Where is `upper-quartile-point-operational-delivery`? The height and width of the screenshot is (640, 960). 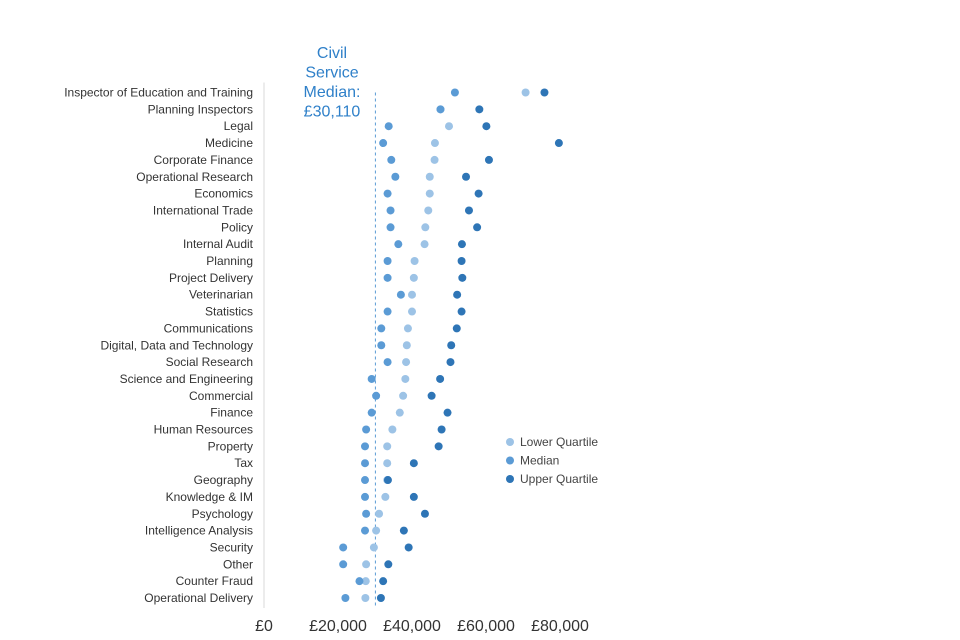 upper-quartile-point-operational-delivery is located at coordinates (380, 598).